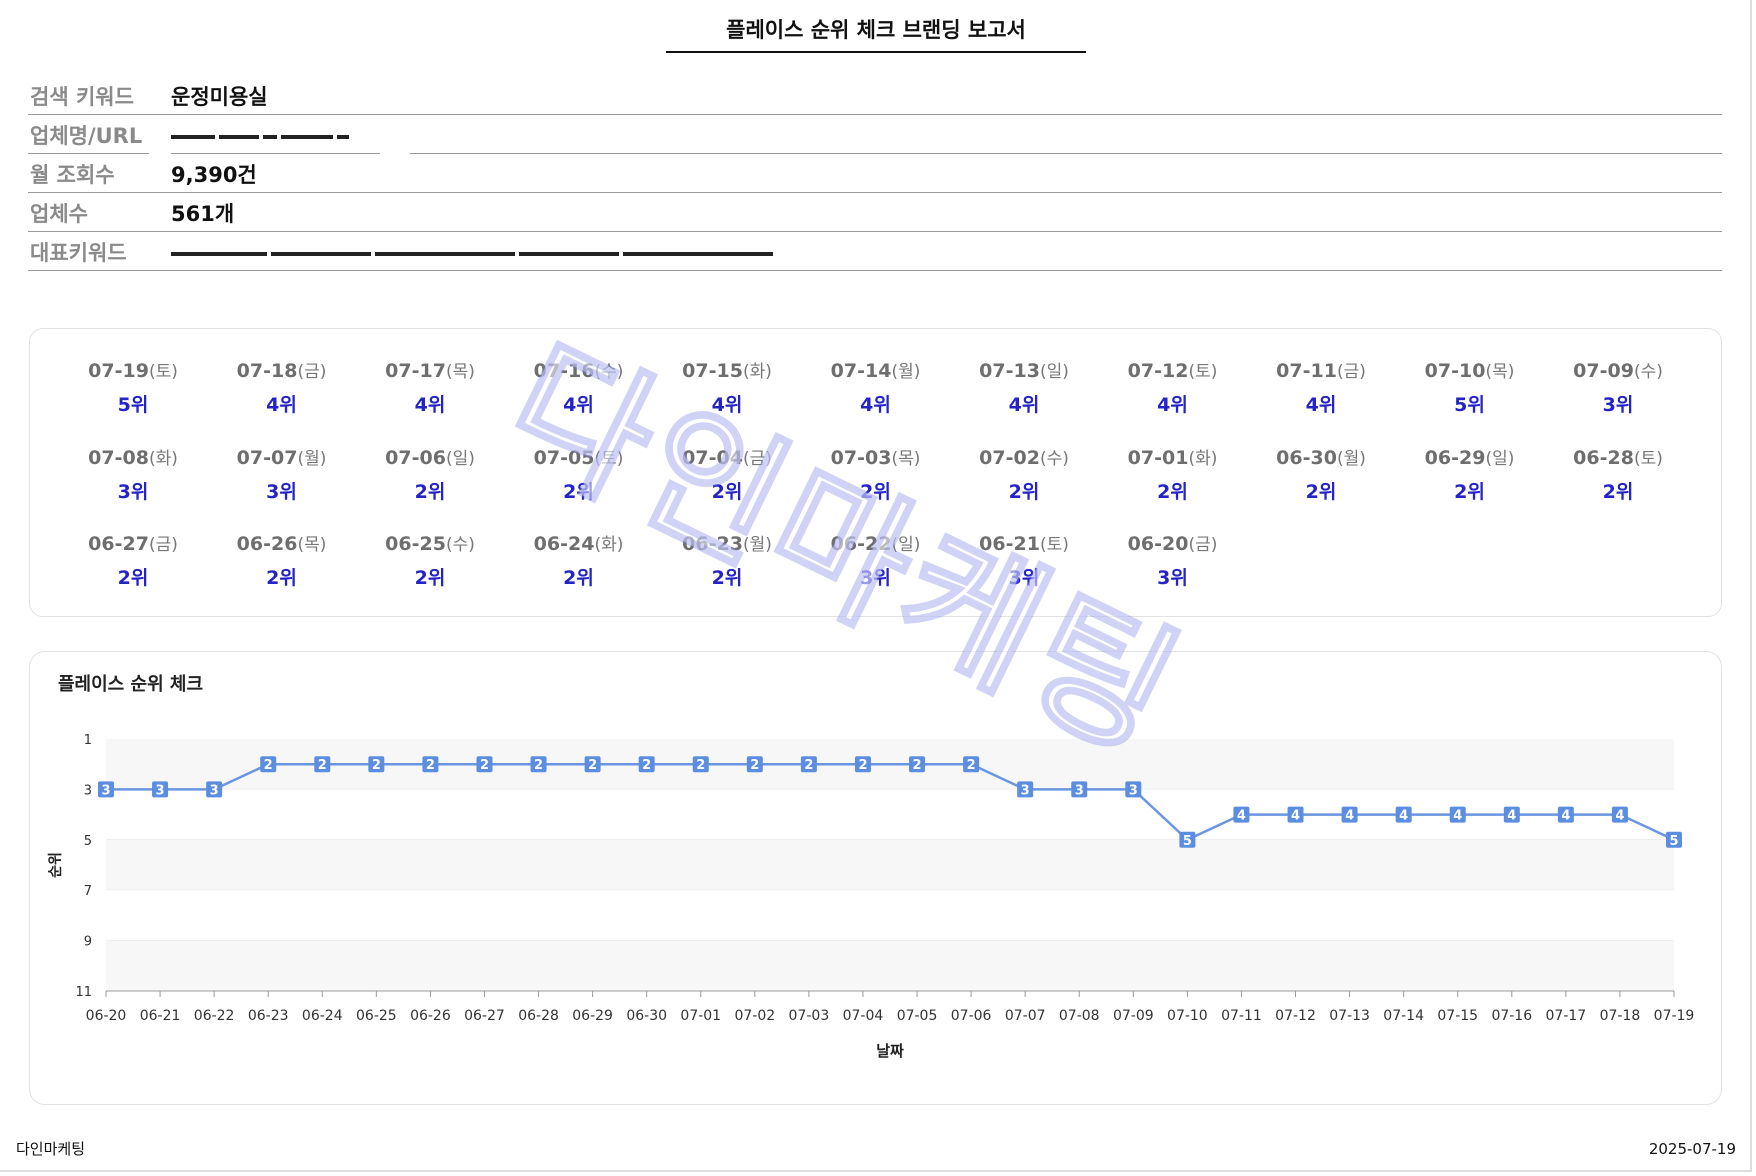  Describe the element at coordinates (268, 1016) in the screenshot. I see `x-tick-label: 06-23` at that location.